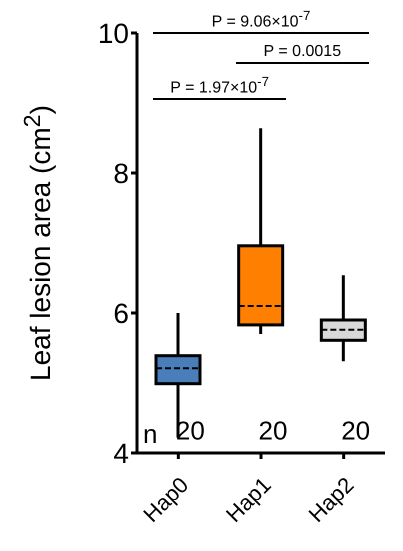 Image resolution: width=403 pixels, height=551 pixels. What do you see at coordinates (113, 33) in the screenshot?
I see `y-tick-label: 10` at bounding box center [113, 33].